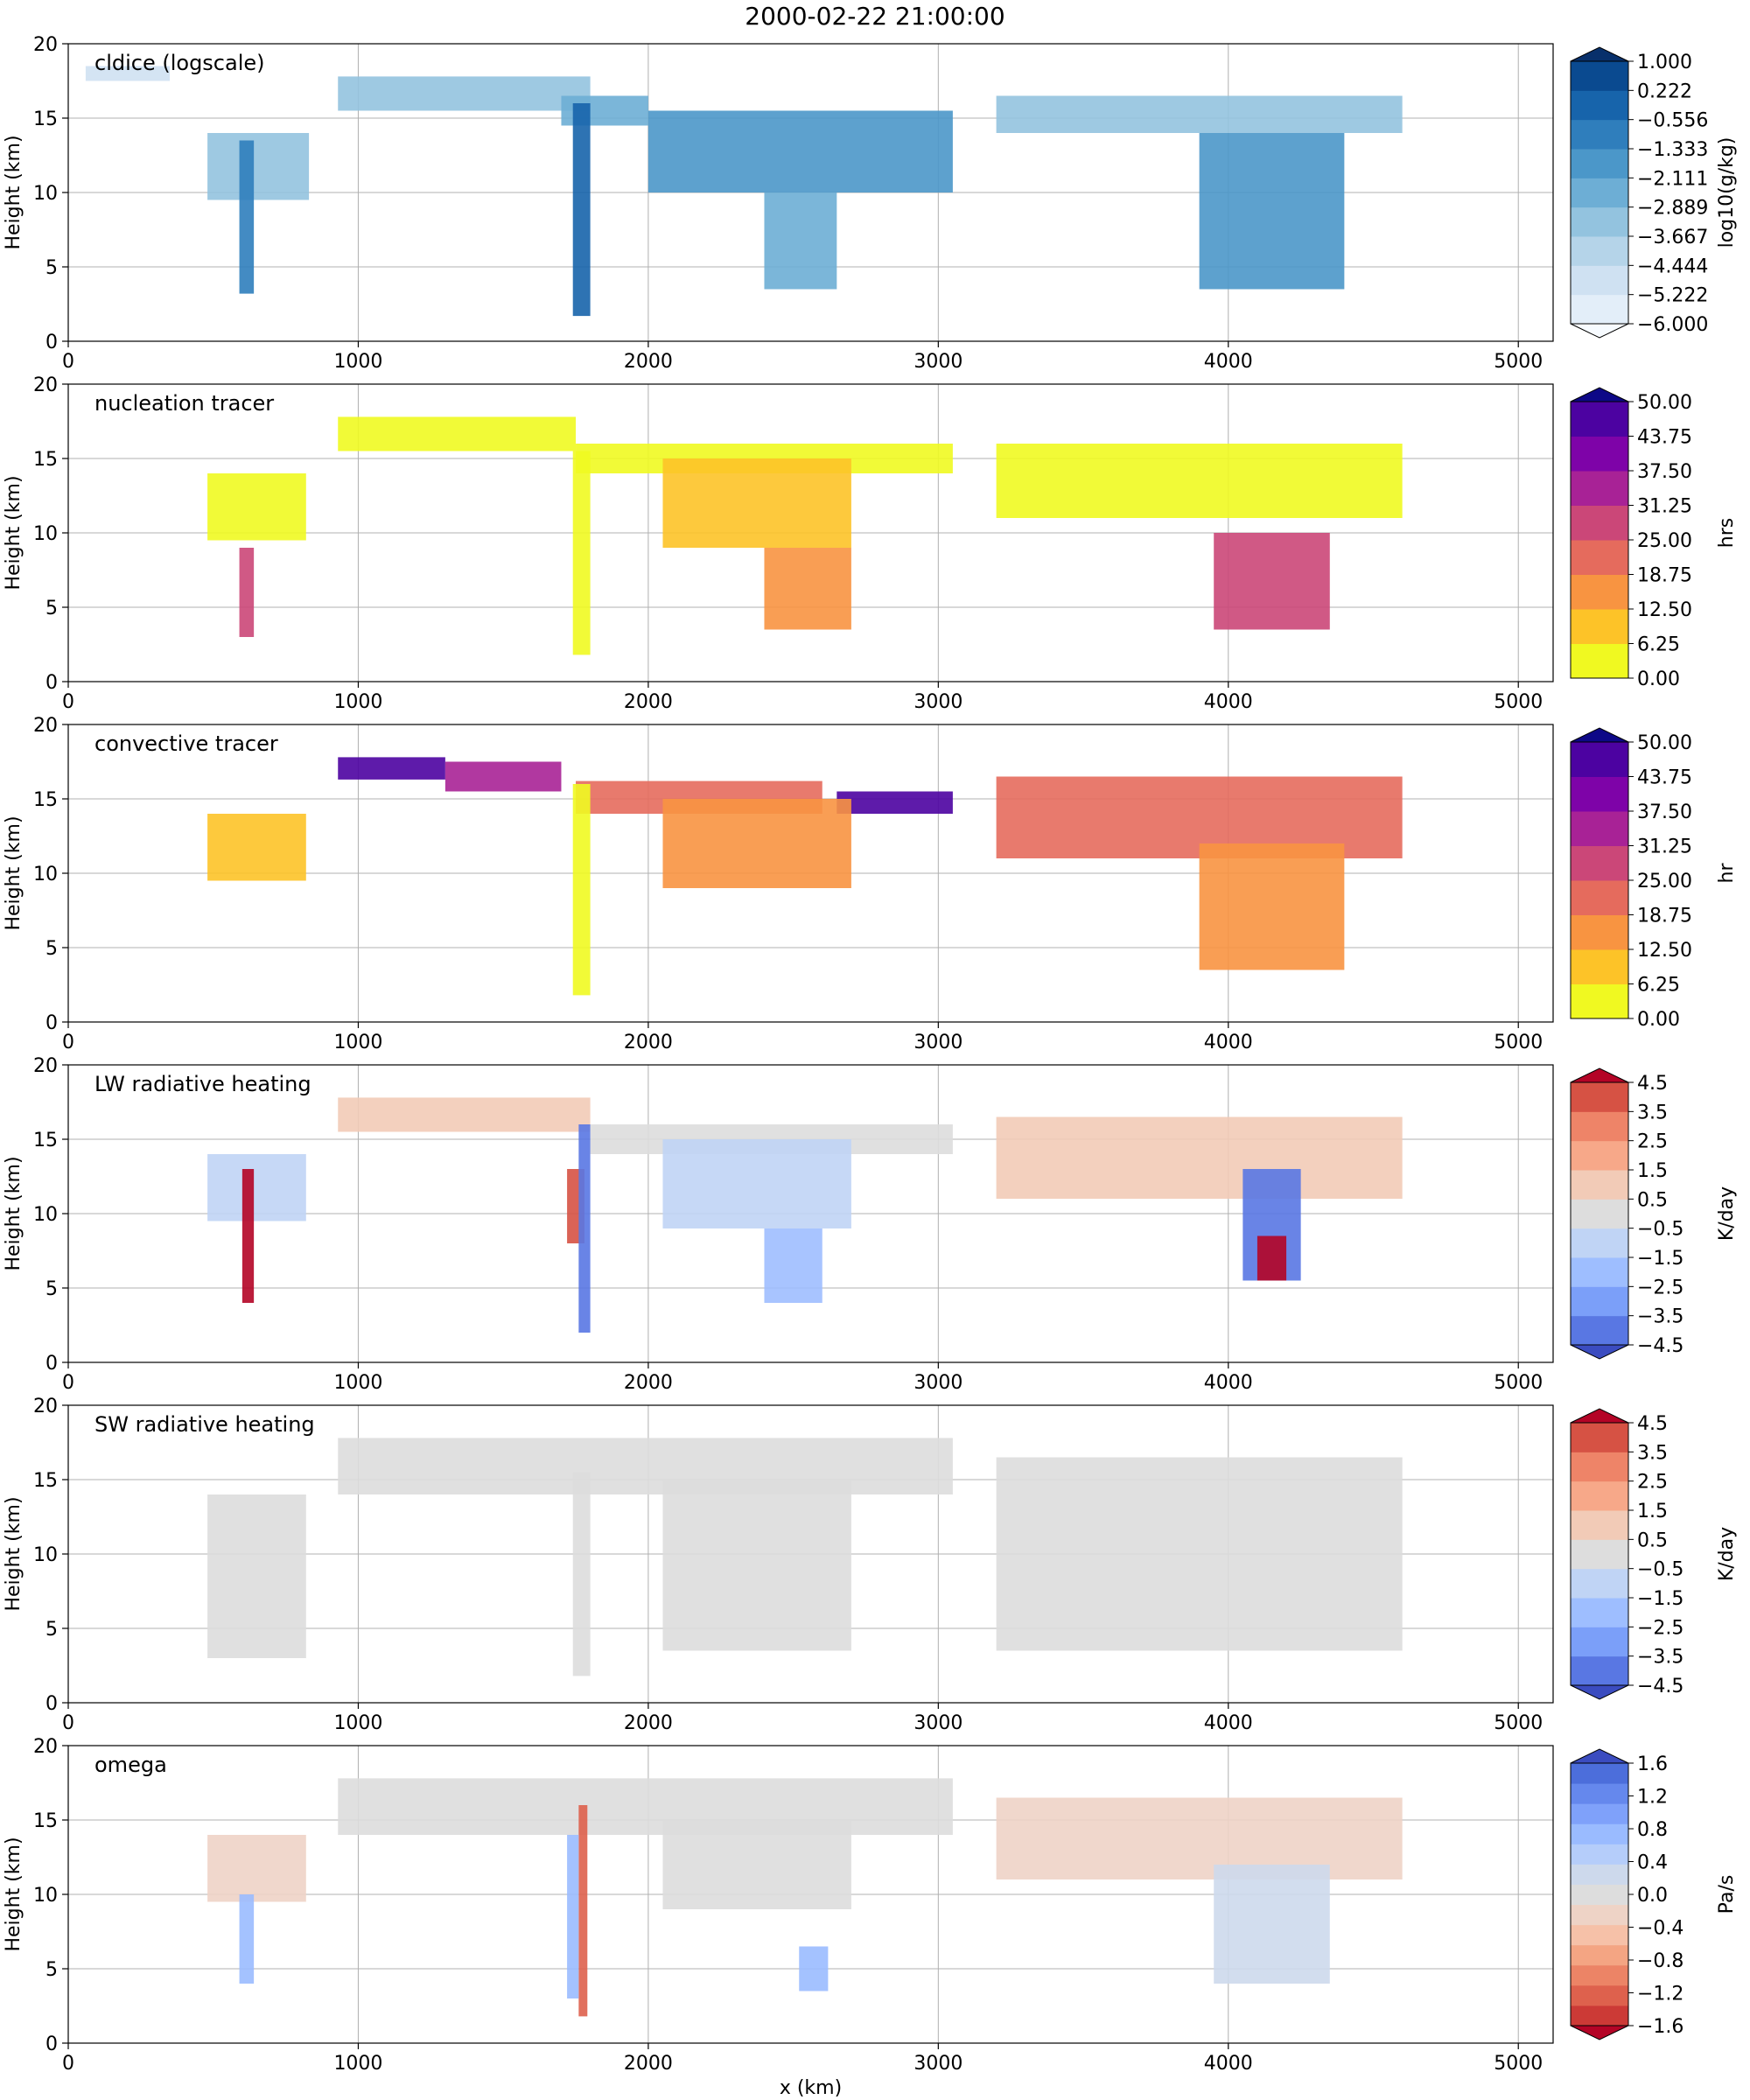 The image size is (1750, 2100). Describe the element at coordinates (1664, 778) in the screenshot. I see `colorbar-tick-label: 43.75` at that location.